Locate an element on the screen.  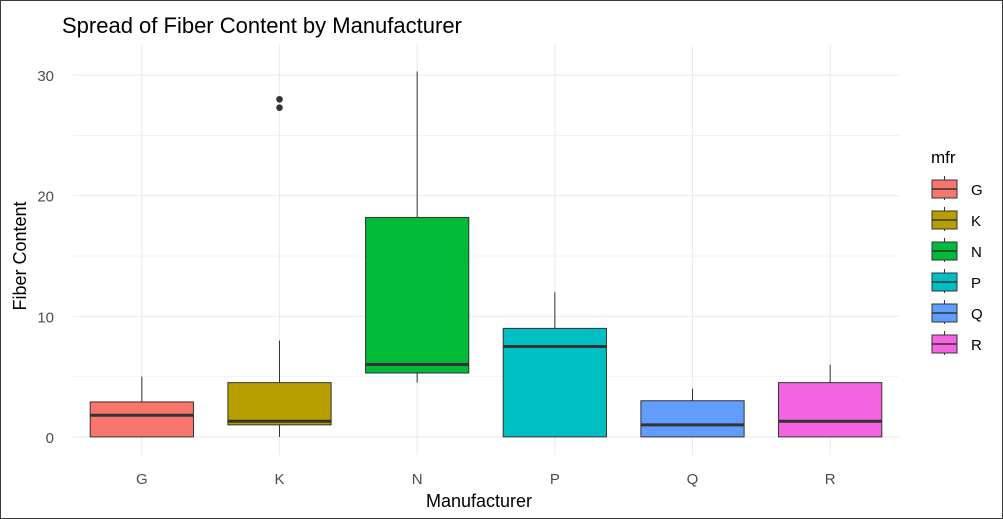
legend-item-label: G is located at coordinates (977, 190).